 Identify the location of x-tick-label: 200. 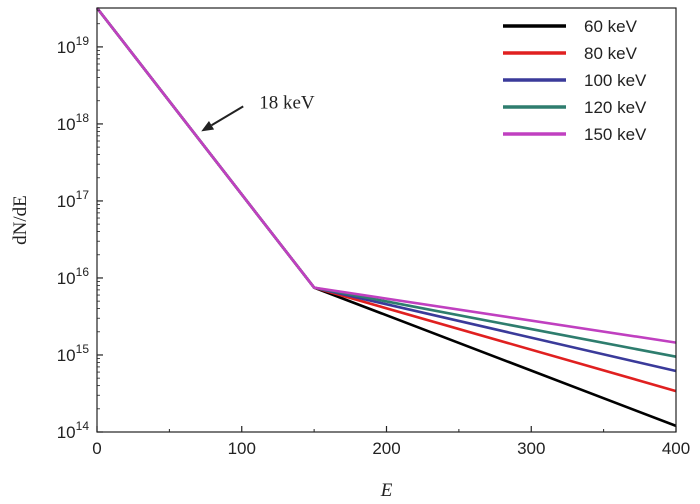
(386, 448).